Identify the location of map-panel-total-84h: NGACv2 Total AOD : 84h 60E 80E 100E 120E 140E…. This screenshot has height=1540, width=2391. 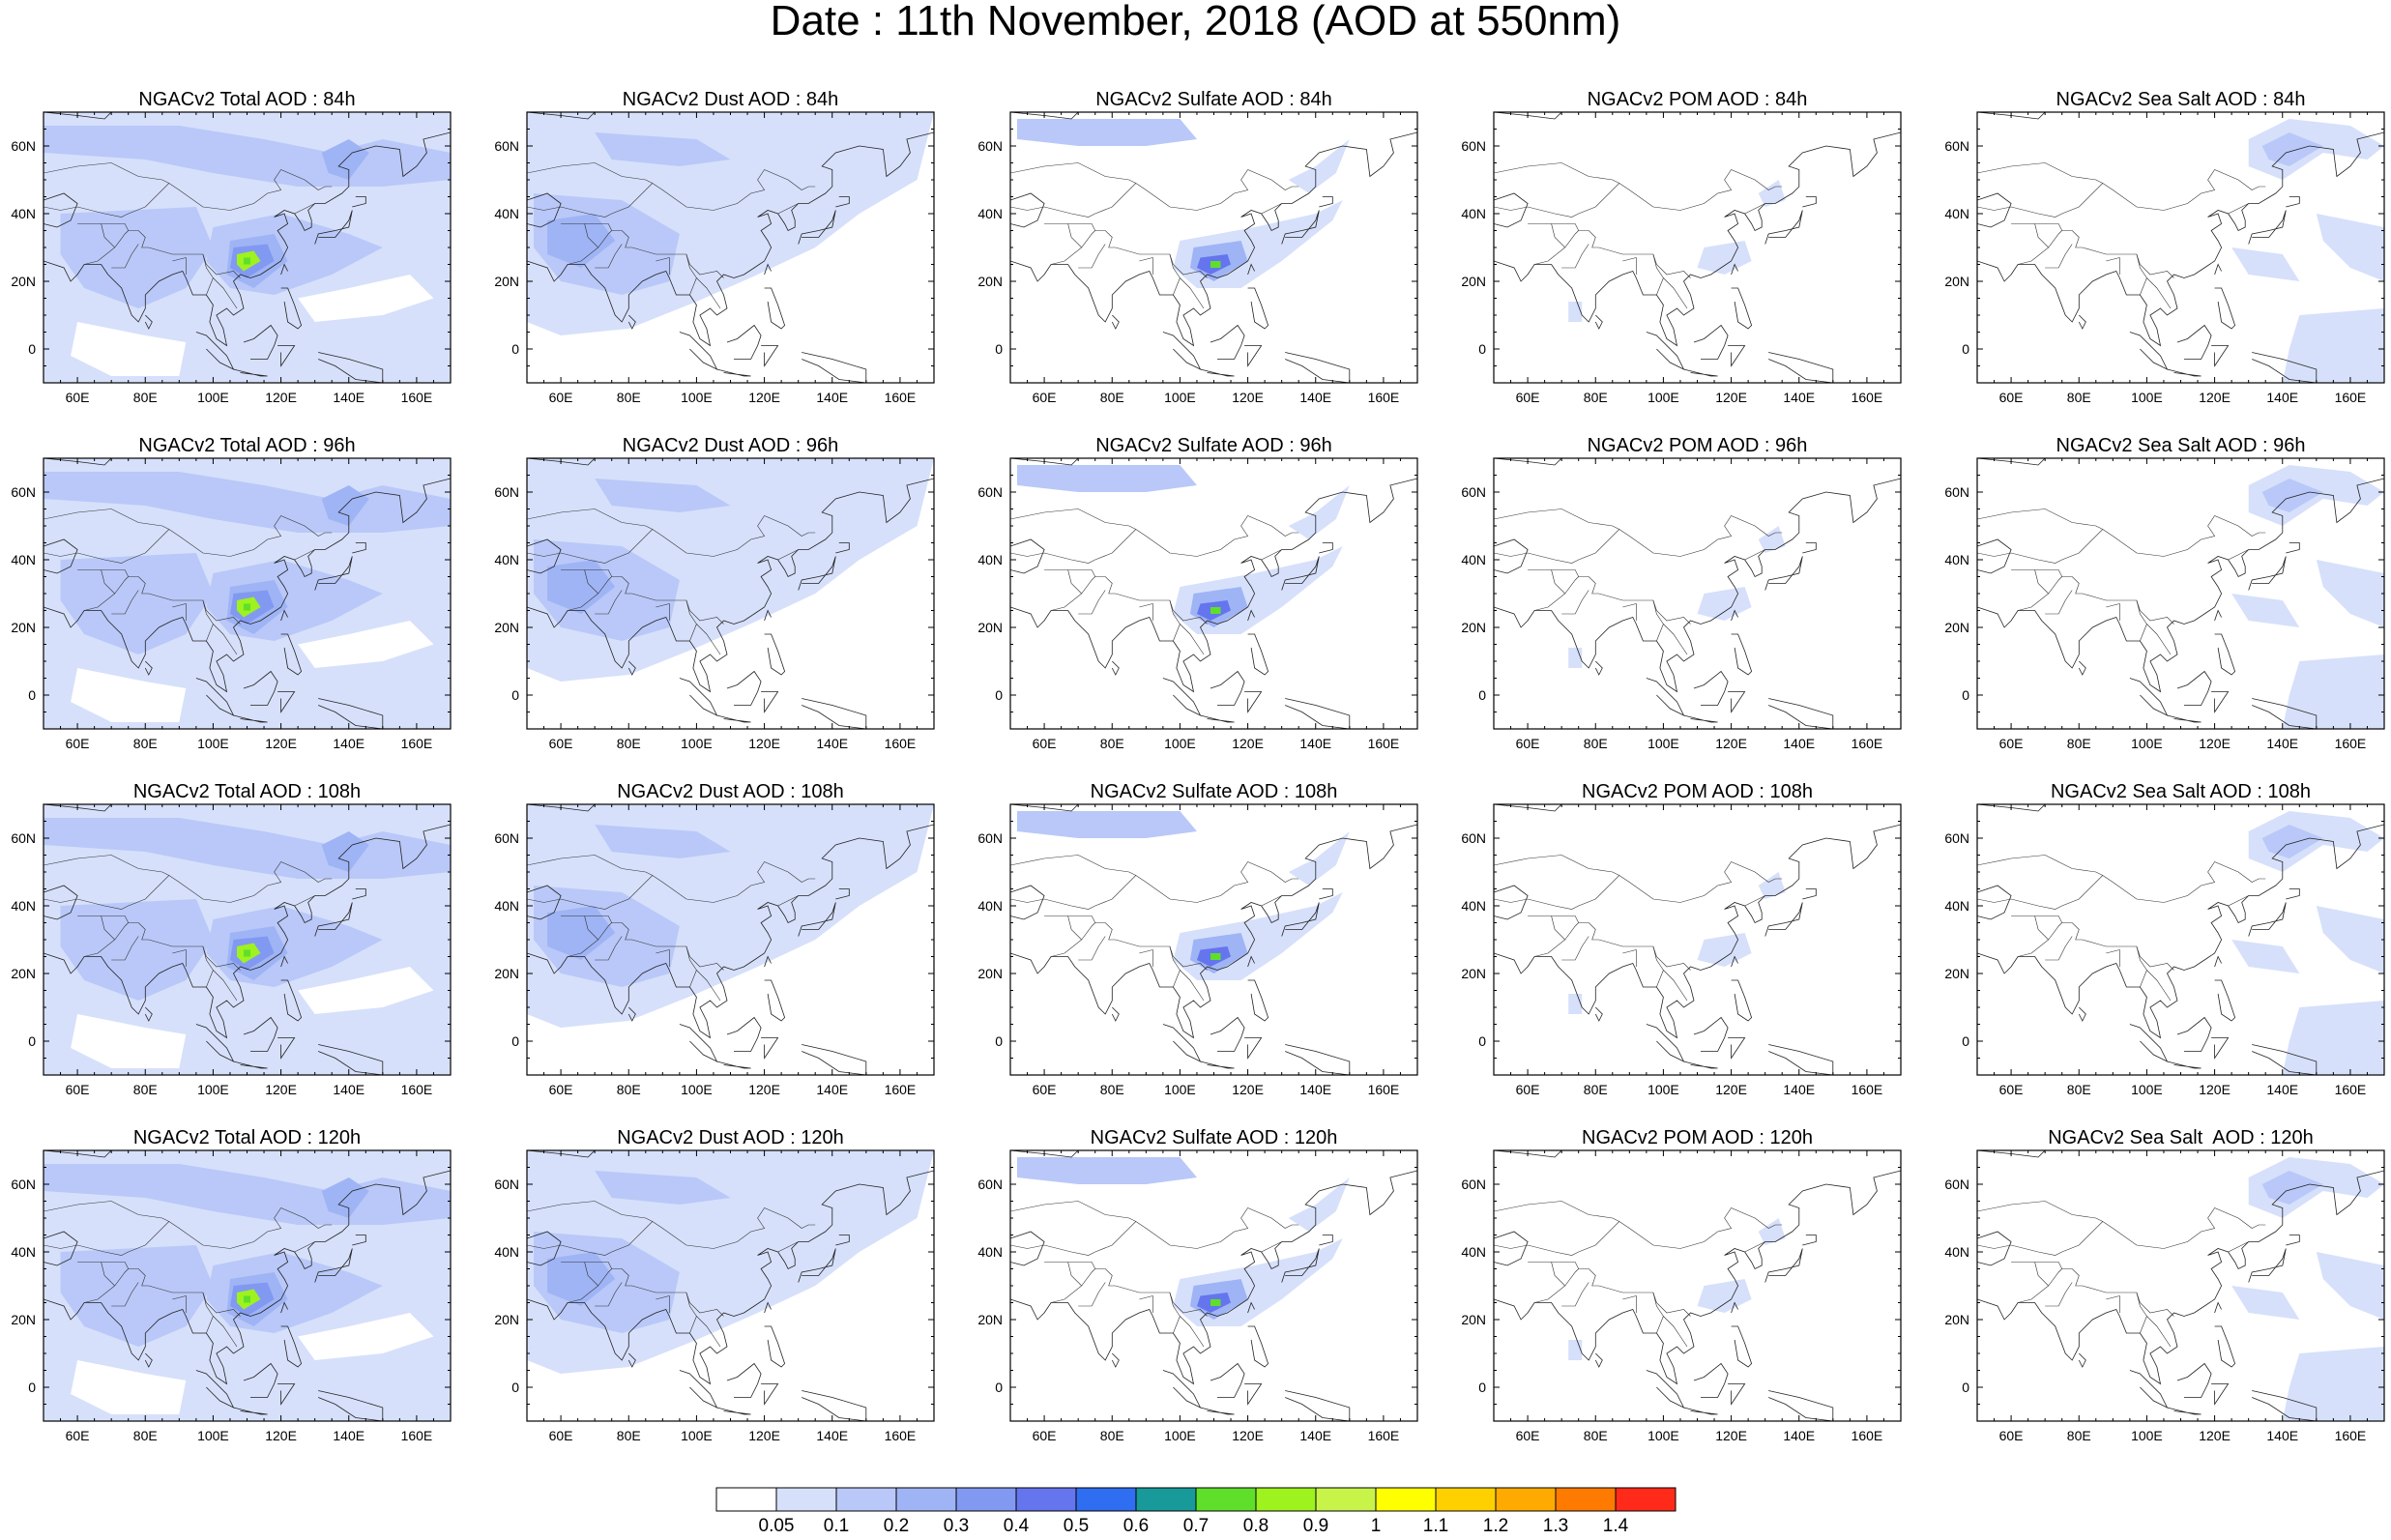
(231, 247).